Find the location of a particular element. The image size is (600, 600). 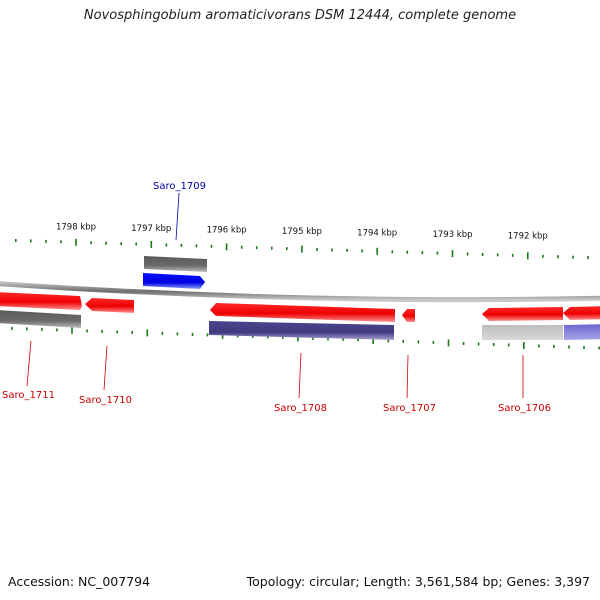

label-saro-1707: Saro_1707 is located at coordinates (409, 408).